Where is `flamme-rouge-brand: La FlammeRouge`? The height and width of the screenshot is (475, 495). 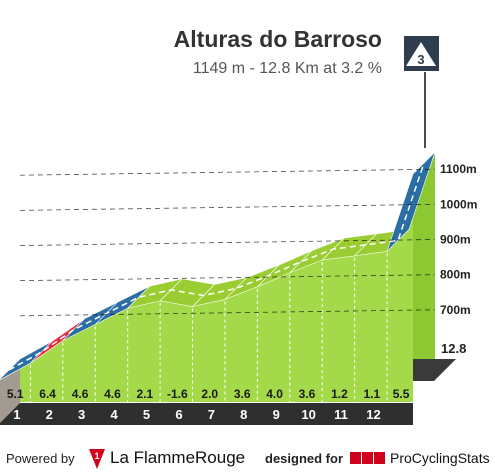
flamme-rouge-brand: La FlammeRouge is located at coordinates (177, 458).